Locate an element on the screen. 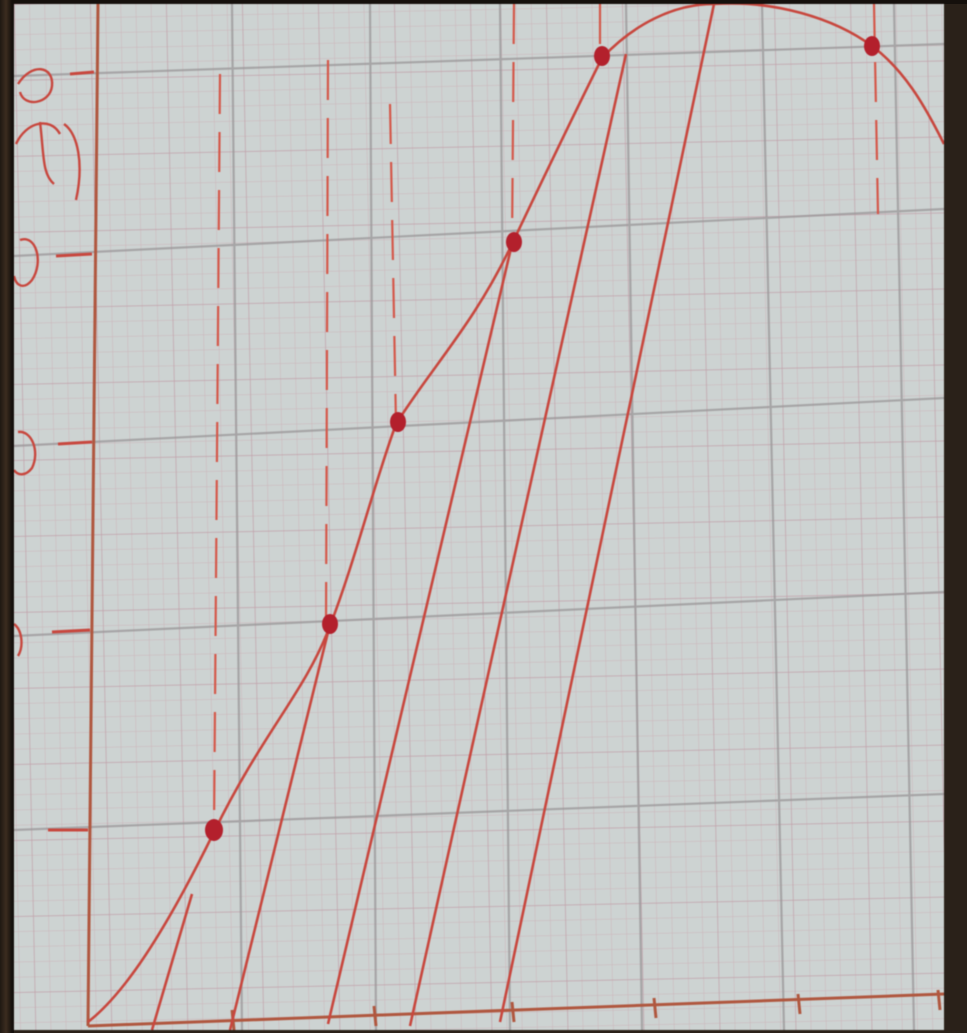  x-axis-line is located at coordinates (515, 1010).